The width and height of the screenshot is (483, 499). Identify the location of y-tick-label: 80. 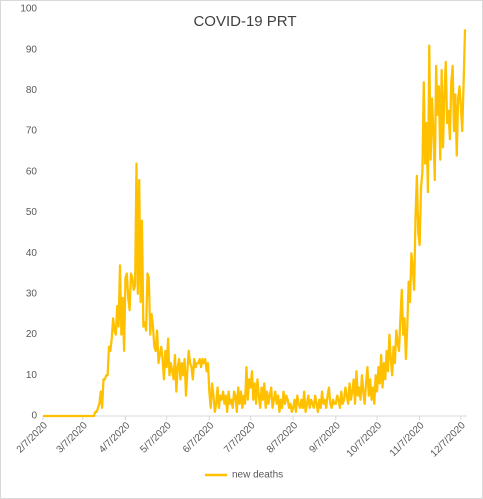
(32, 90).